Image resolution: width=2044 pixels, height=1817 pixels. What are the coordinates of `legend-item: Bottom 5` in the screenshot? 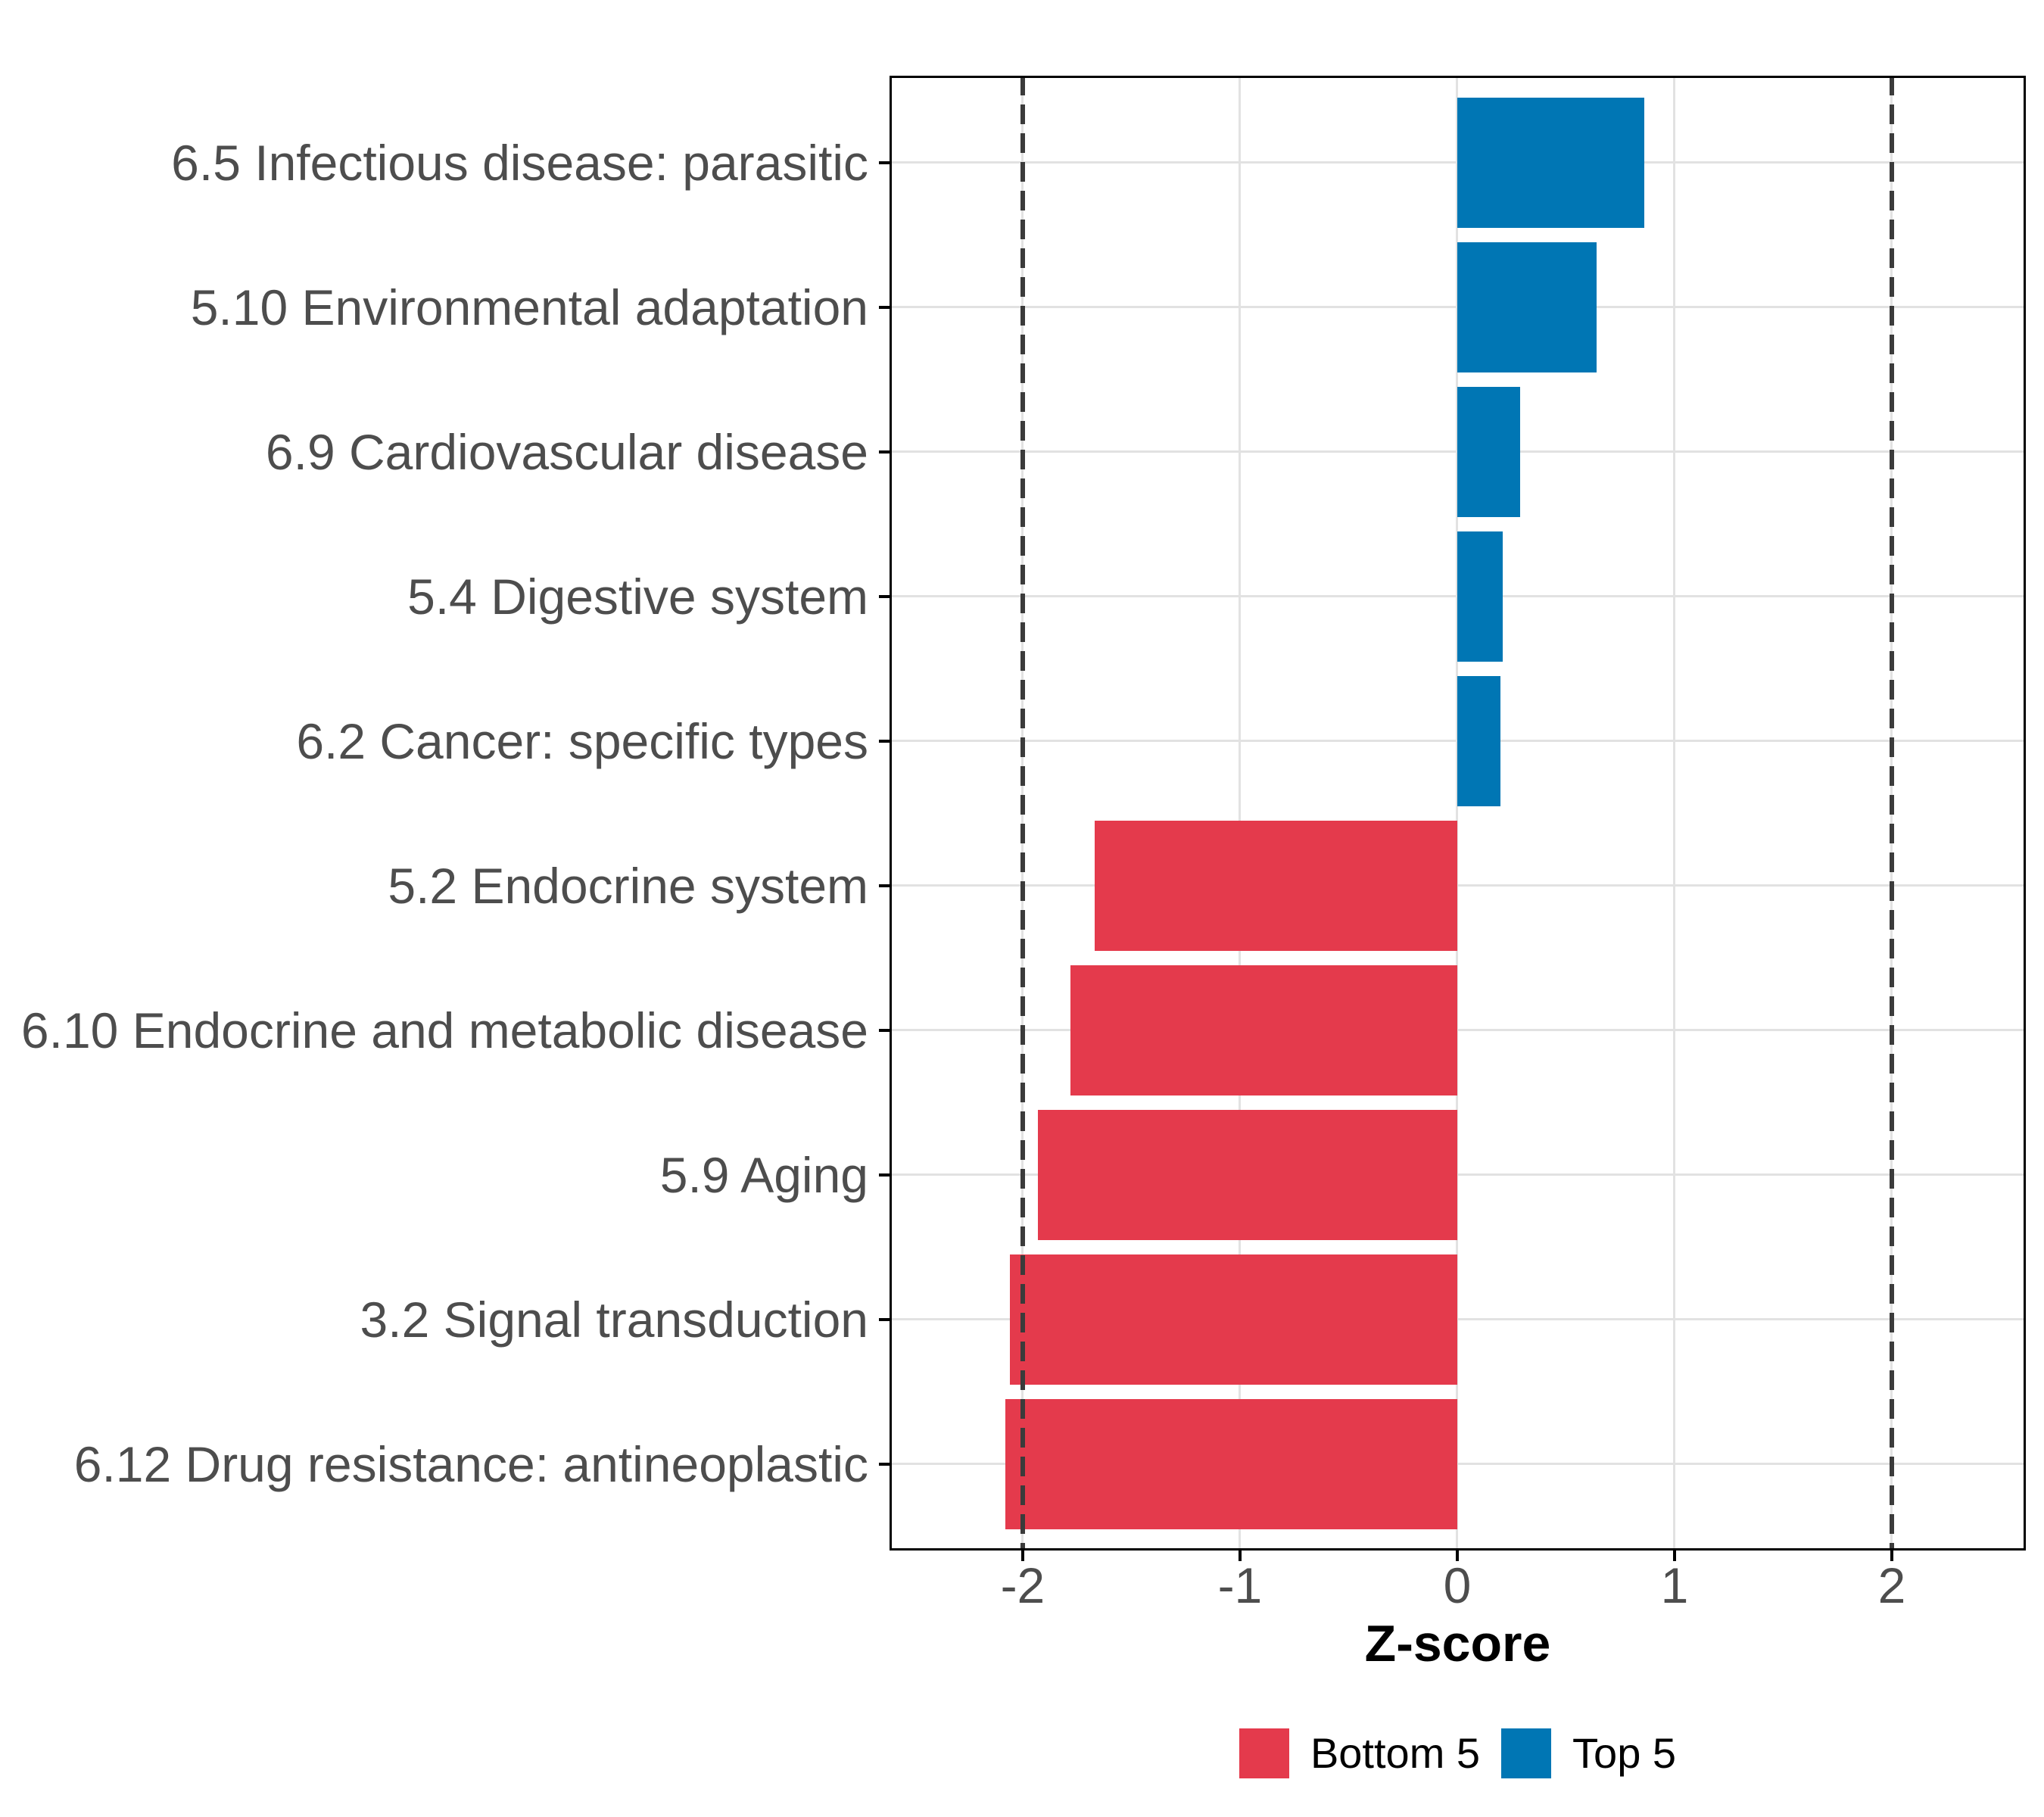 It's located at (1359, 1753).